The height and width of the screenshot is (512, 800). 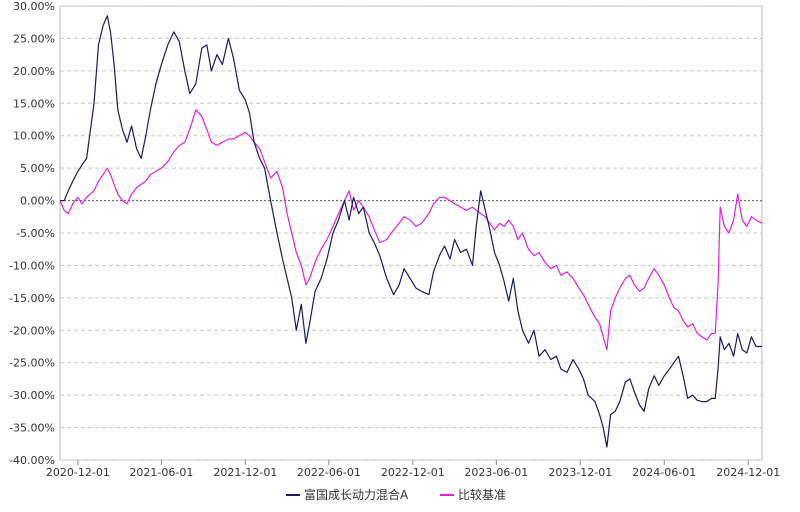 I want to click on y-tick-label: 25.00%, so click(x=34, y=38).